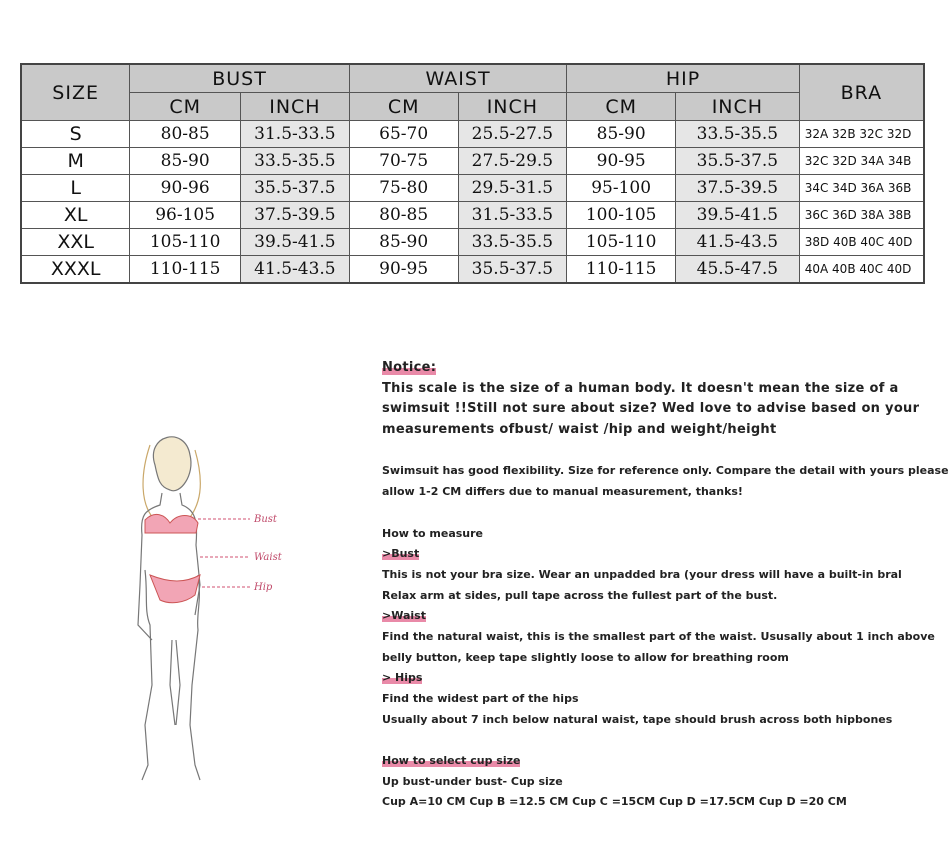 The height and width of the screenshot is (850, 950). Describe the element at coordinates (512, 188) in the screenshot. I see `cell-waist-inch: 29.5-31.5` at that location.